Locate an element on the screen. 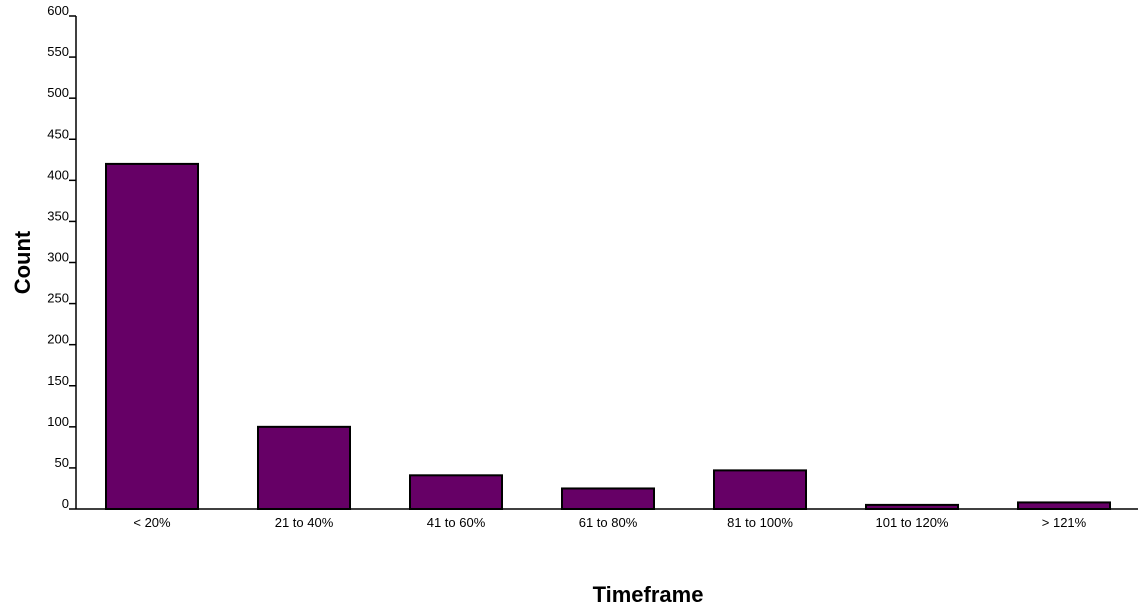 The width and height of the screenshot is (1140, 607). y-tick-label: 600 is located at coordinates (58, 10).